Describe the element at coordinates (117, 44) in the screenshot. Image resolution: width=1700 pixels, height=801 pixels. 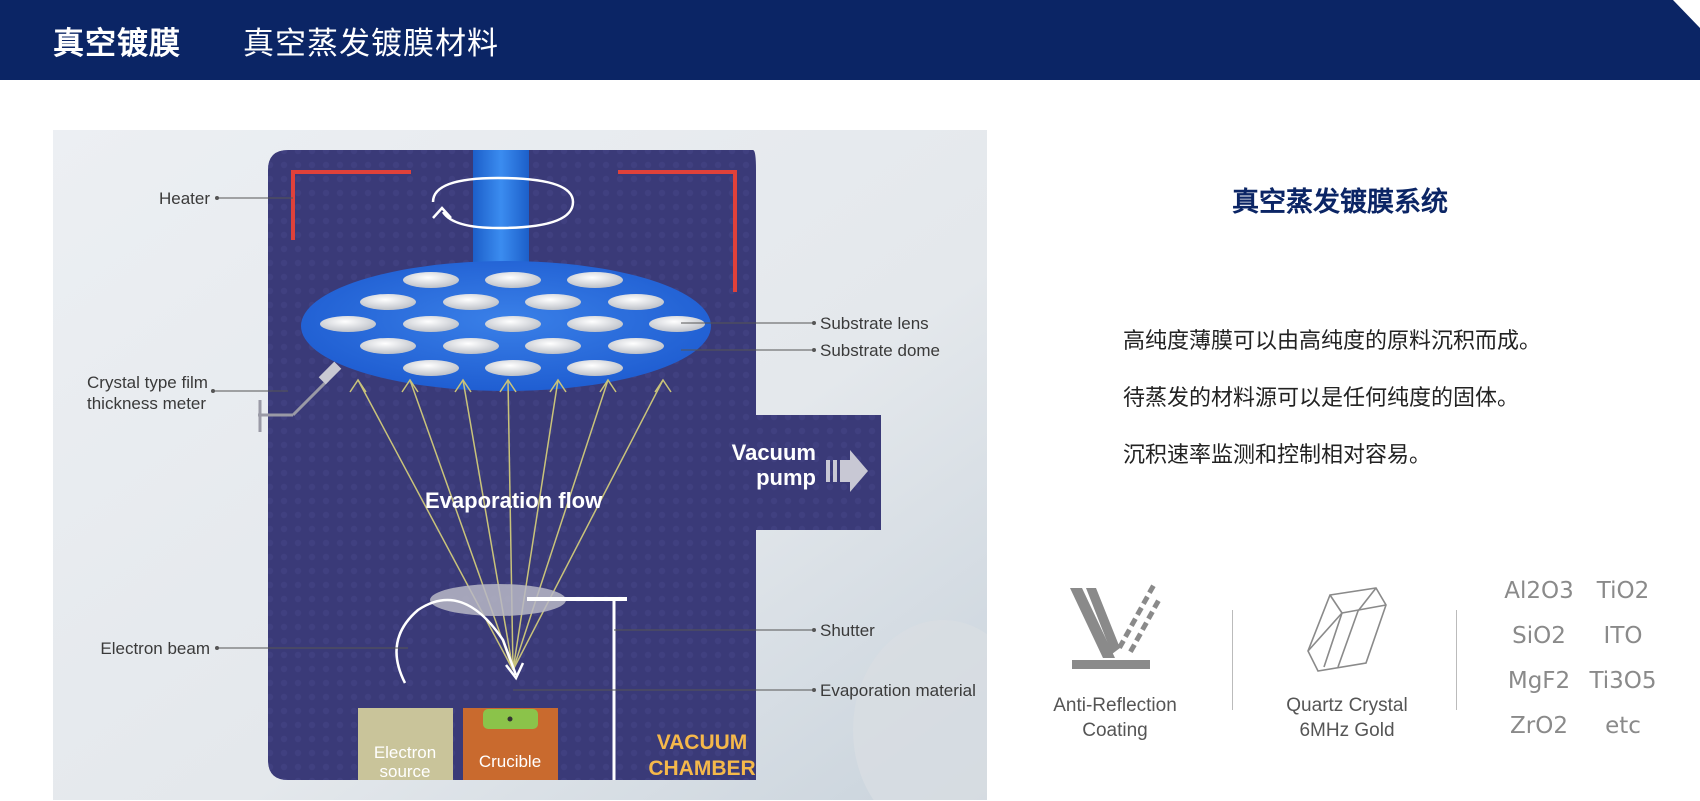
I see `header-title: 真空镀膜` at that location.